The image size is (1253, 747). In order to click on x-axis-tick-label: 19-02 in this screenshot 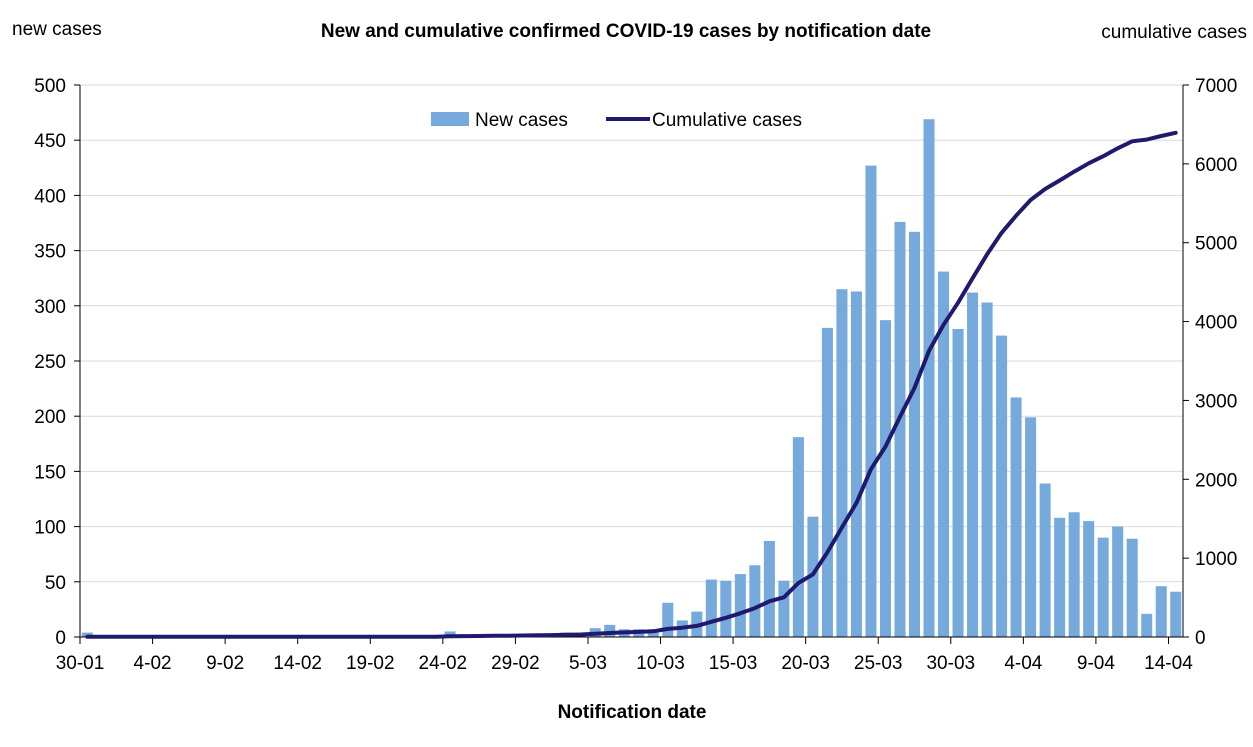, I will do `click(370, 663)`.